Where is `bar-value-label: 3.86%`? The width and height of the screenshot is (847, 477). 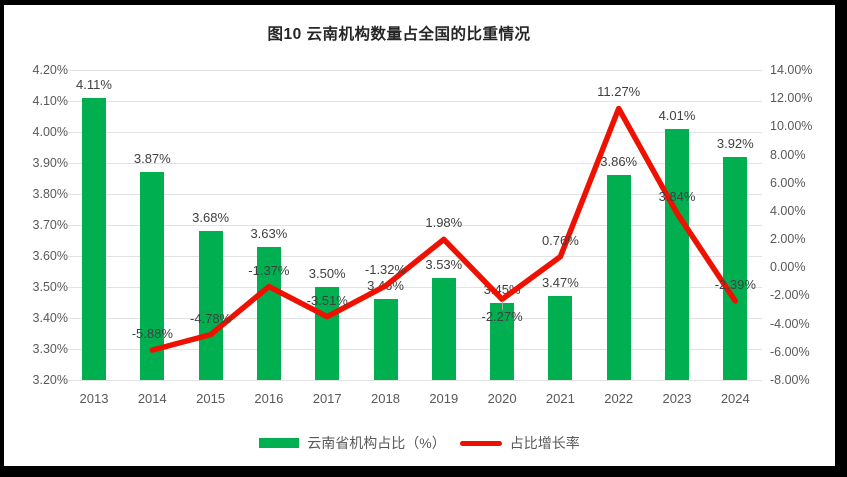
bar-value-label: 3.86% is located at coordinates (619, 162).